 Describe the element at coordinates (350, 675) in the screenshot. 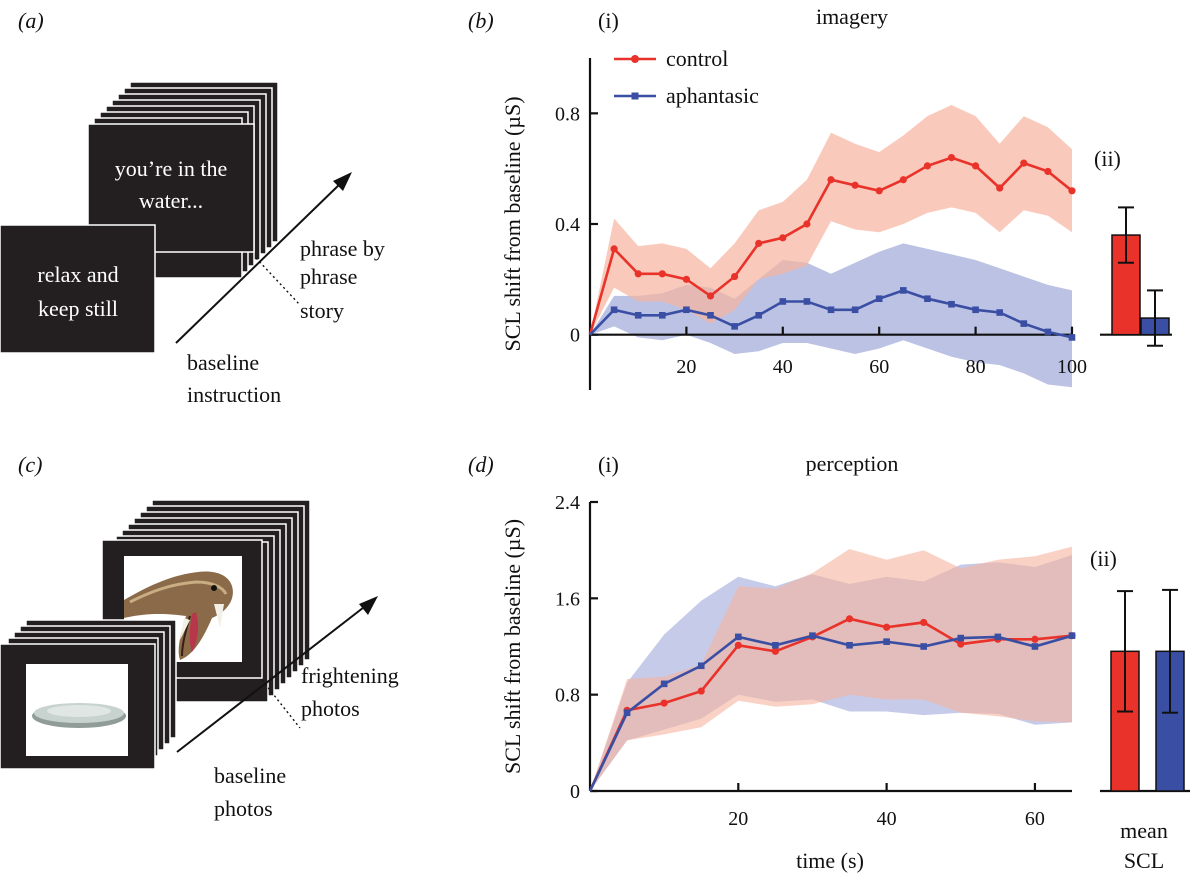

I see `frightening-label-1: frightening` at that location.